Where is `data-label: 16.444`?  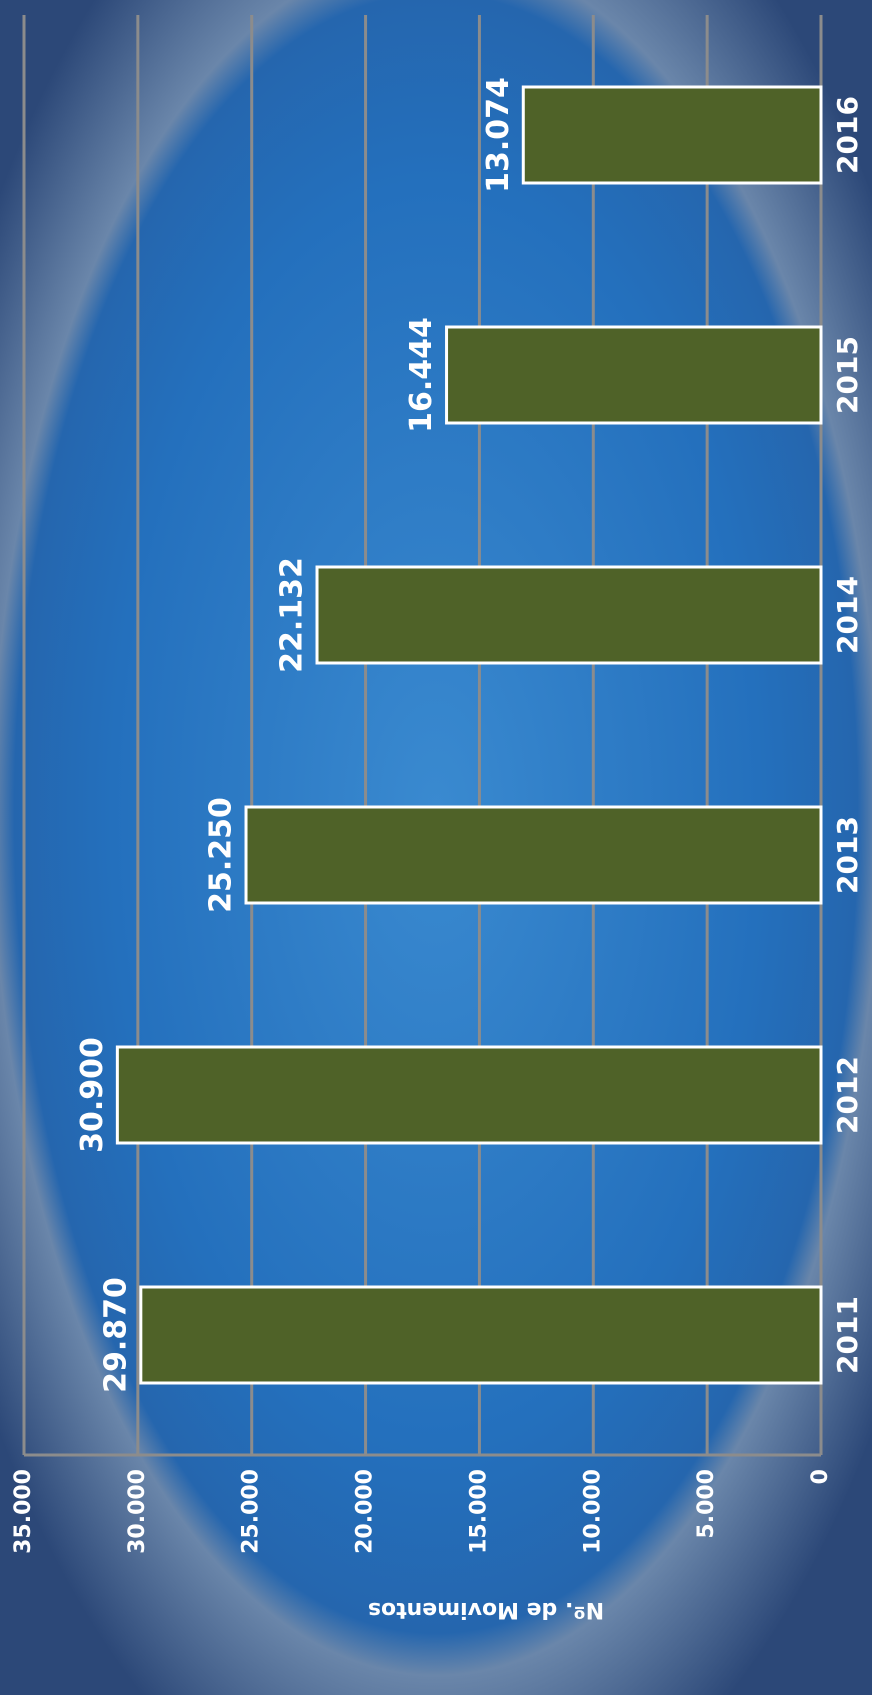 data-label: 16.444 is located at coordinates (421, 375).